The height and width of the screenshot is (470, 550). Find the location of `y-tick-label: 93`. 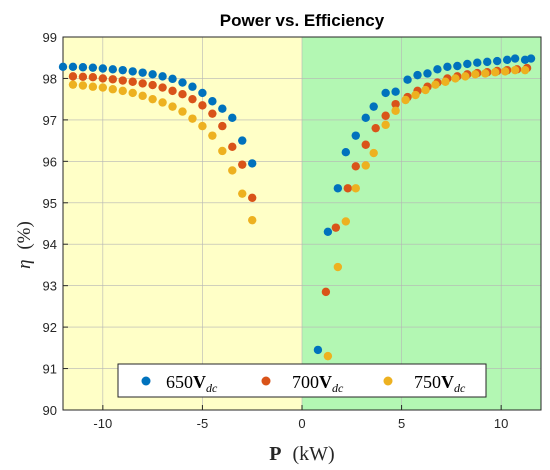

y-tick-label: 93 is located at coordinates (50, 286).